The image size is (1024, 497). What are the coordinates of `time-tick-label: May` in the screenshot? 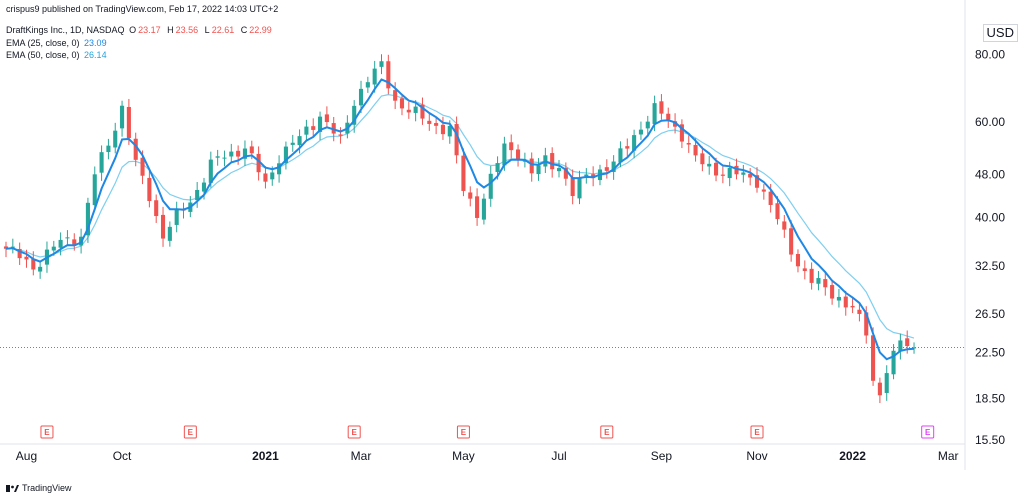 It's located at (463, 456).